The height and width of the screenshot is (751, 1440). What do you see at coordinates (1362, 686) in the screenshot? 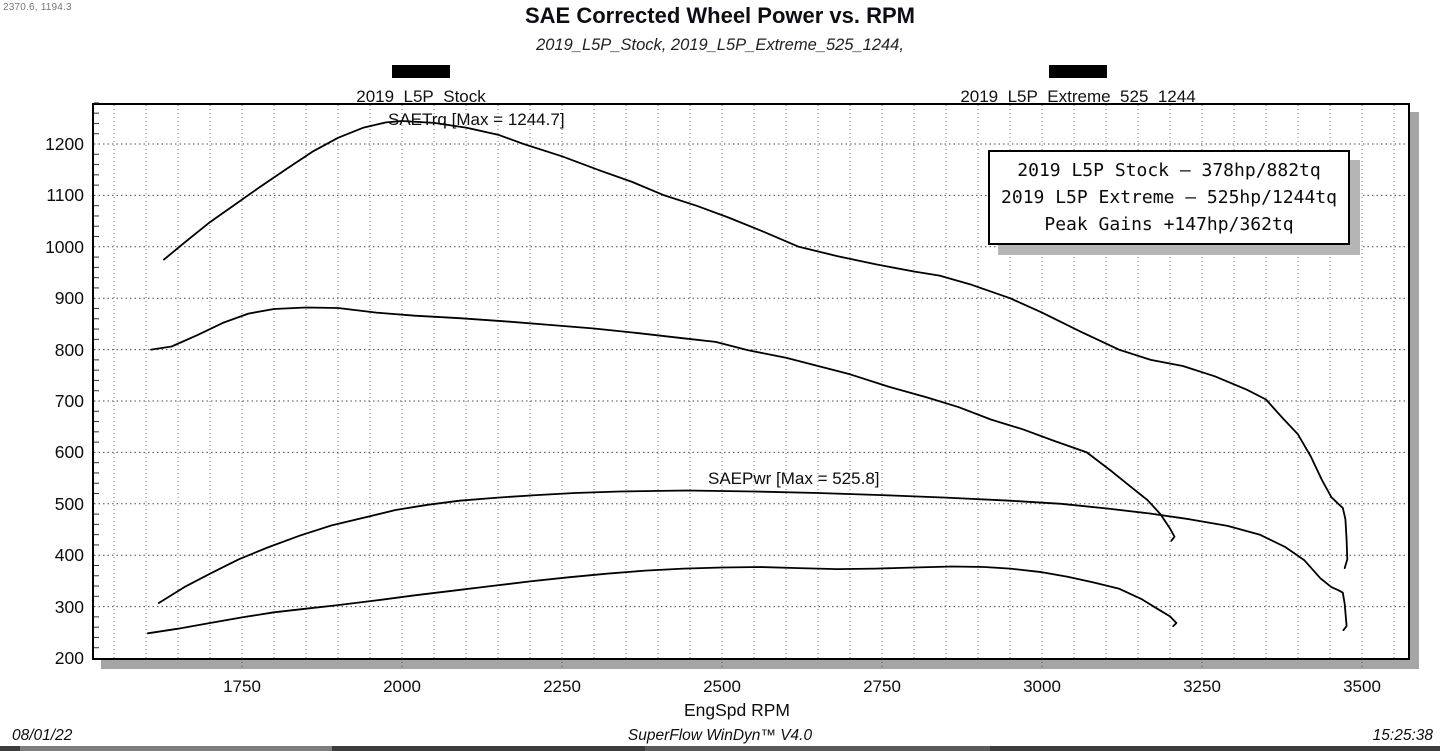
I see `x-tick-label: 3500` at bounding box center [1362, 686].